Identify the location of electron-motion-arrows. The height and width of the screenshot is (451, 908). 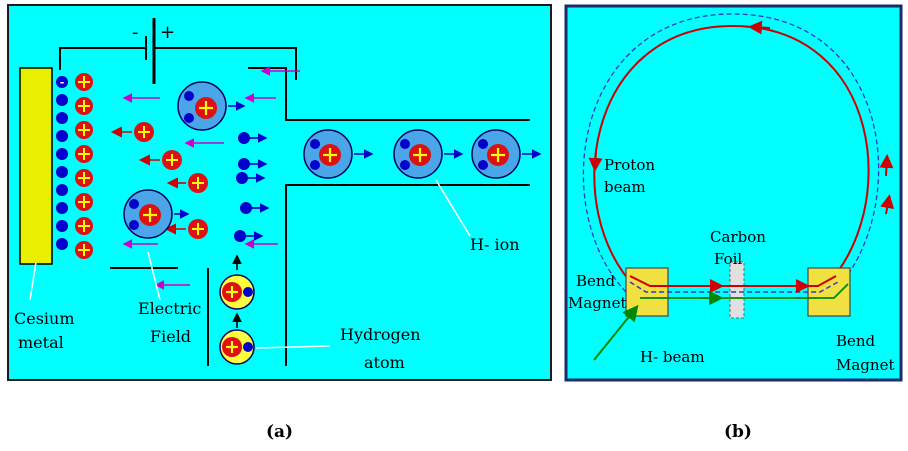
(258, 187).